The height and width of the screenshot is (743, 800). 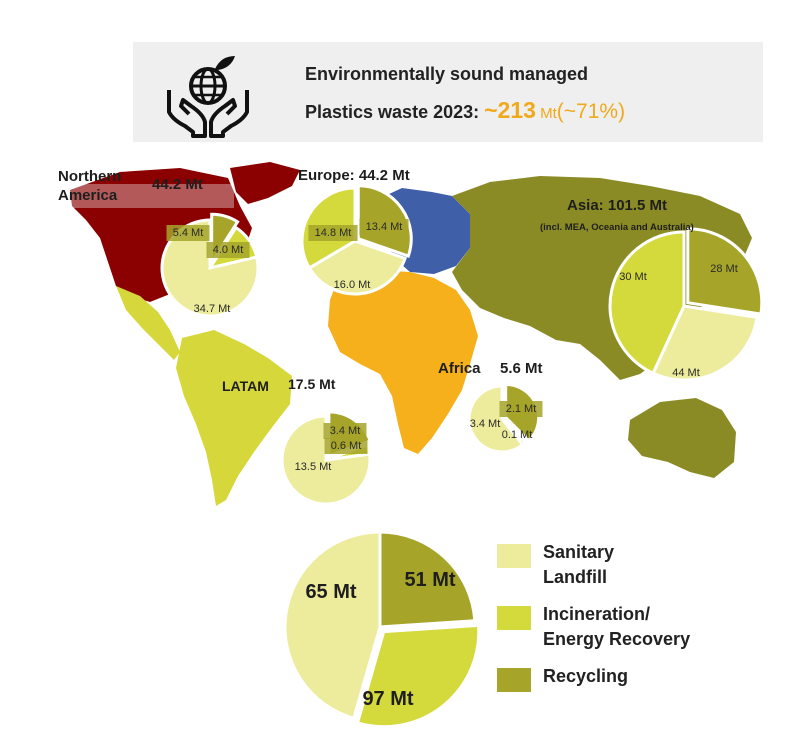 What do you see at coordinates (546, 113) in the screenshot?
I see `header-total-unit: Mt` at bounding box center [546, 113].